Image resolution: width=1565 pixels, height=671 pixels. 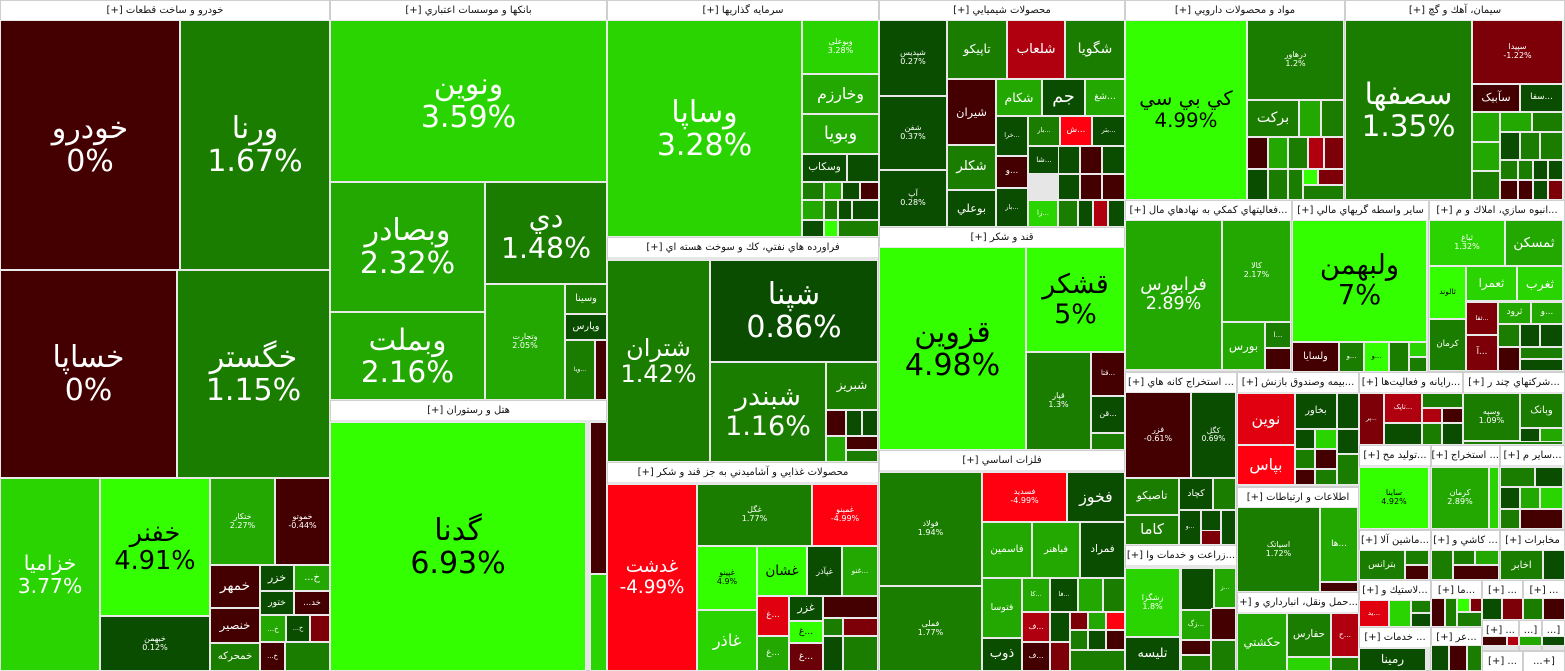 What do you see at coordinates (88, 374) in the screenshot?
I see `stock-tile: خساپا 0%` at bounding box center [88, 374].